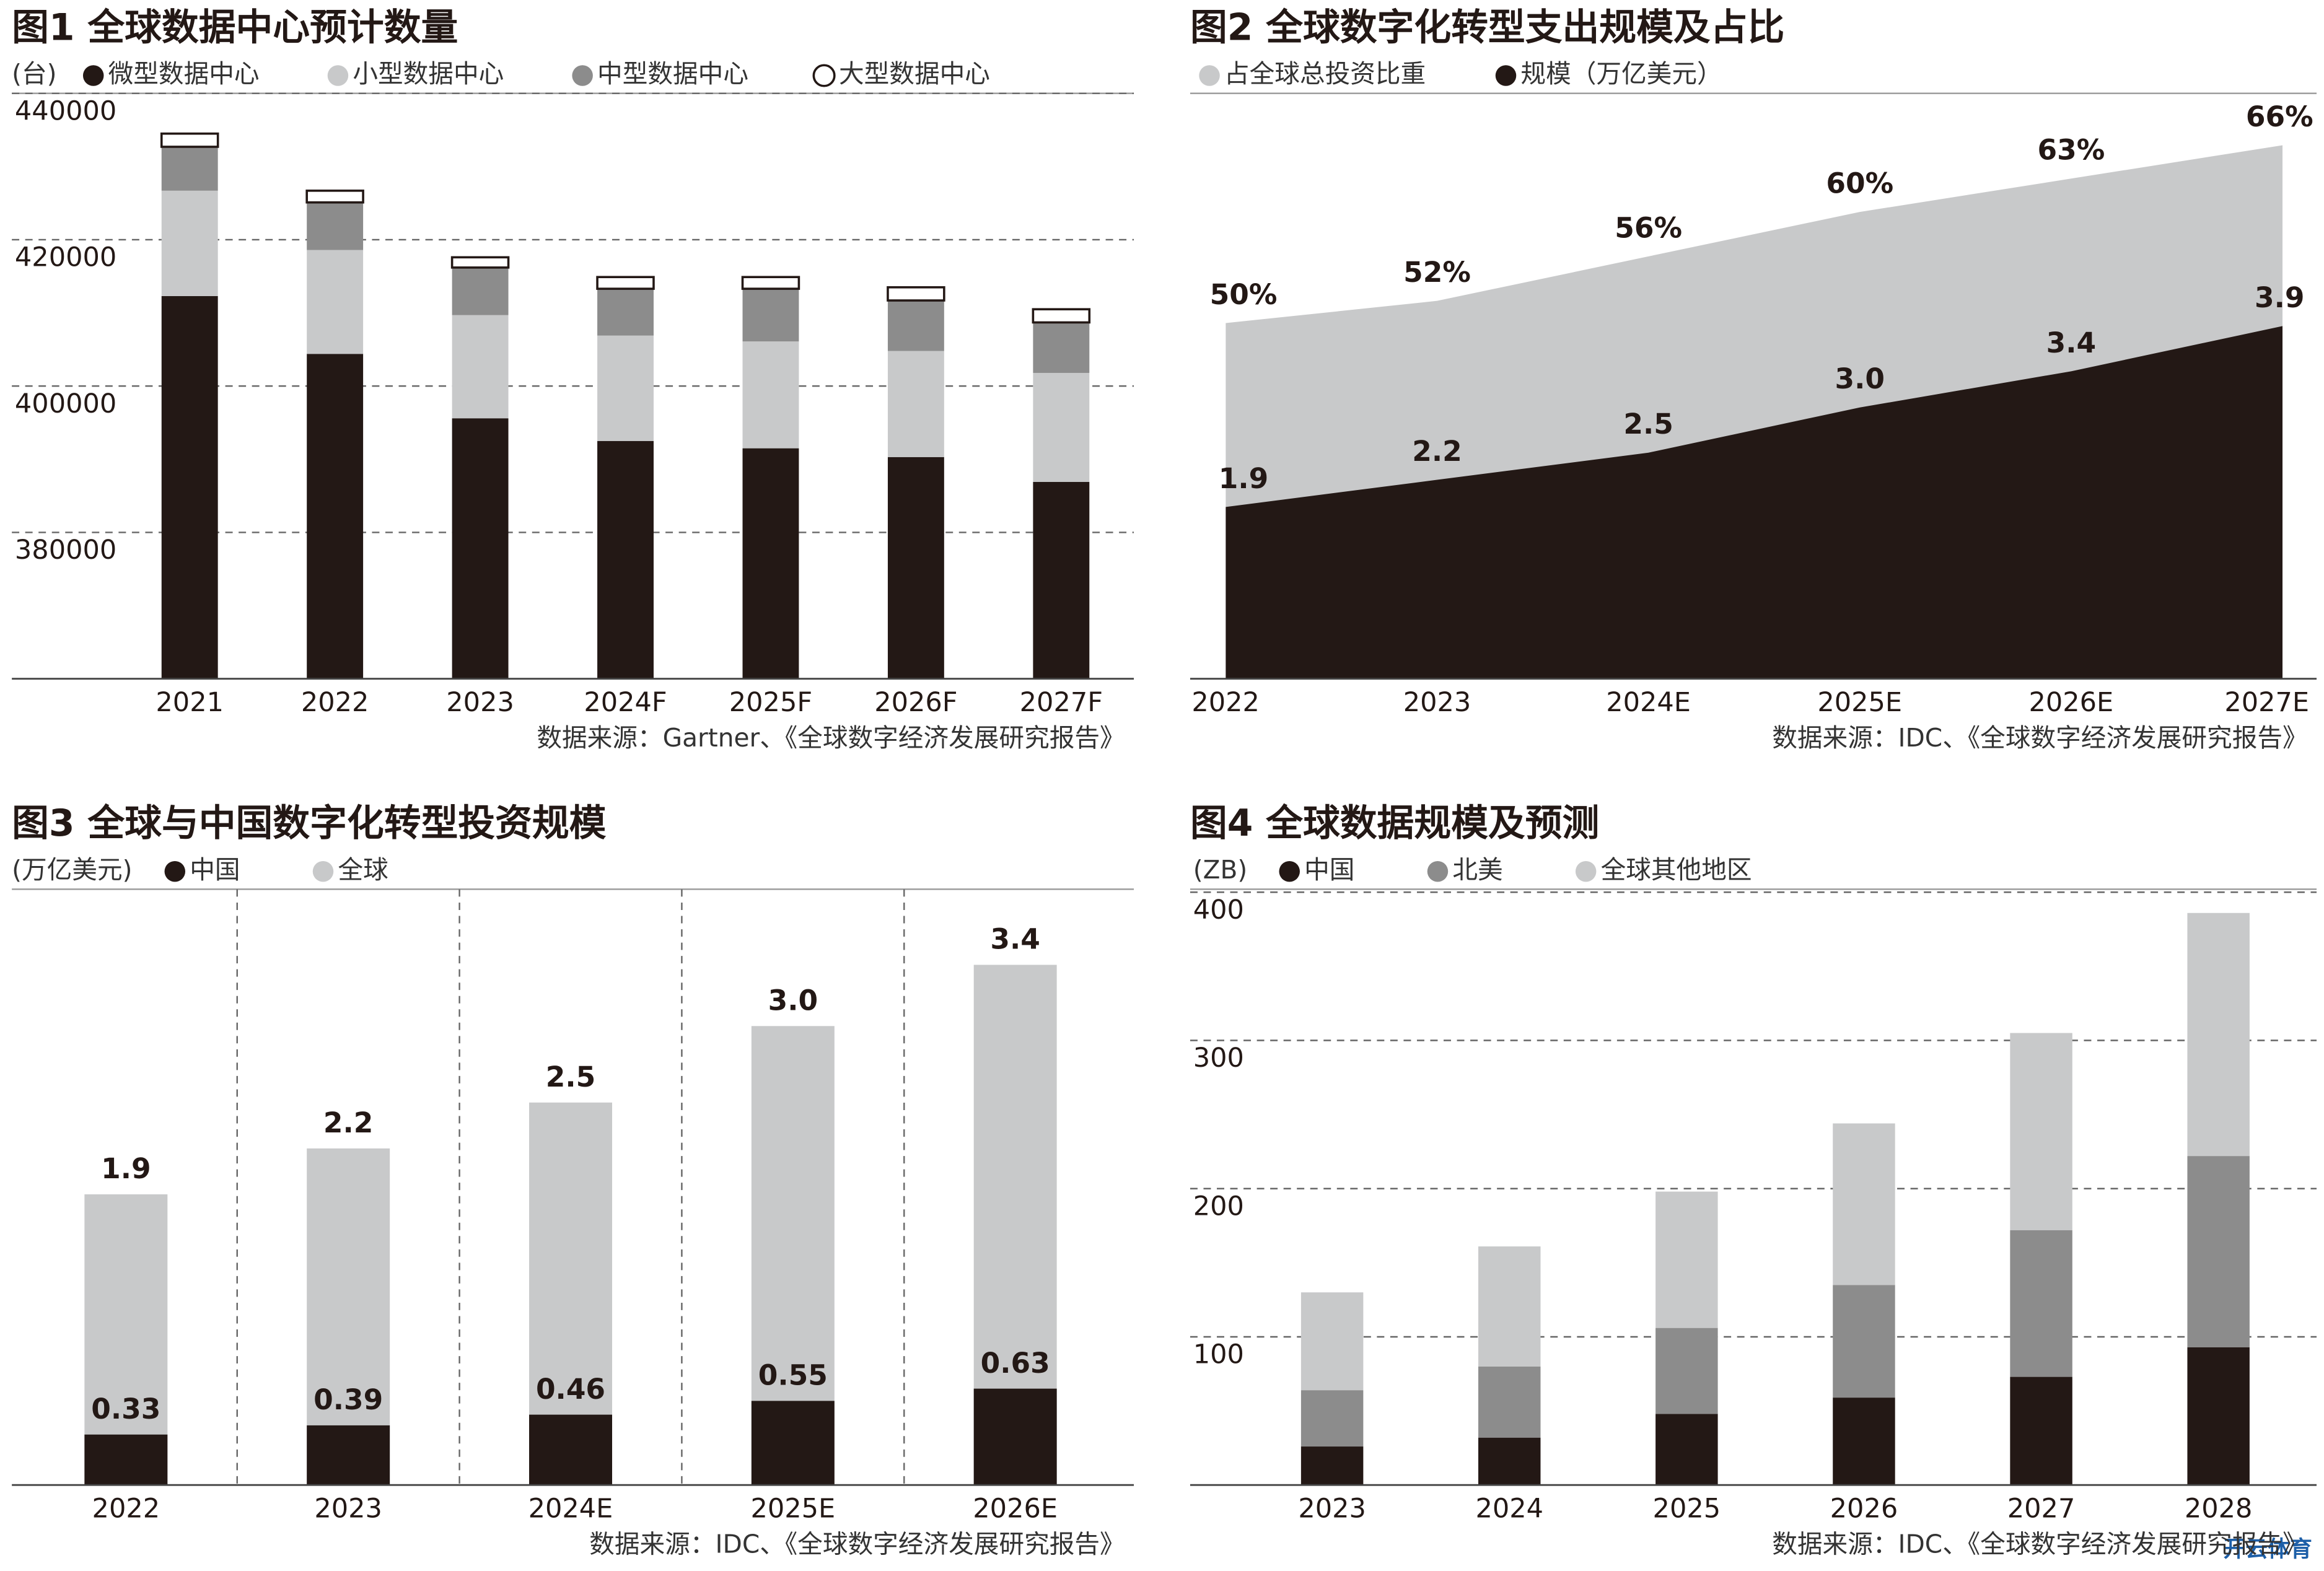 Image resolution: width=2324 pixels, height=1571 pixels. Describe the element at coordinates (1487, 27) in the screenshot. I see `chart-title: 图2 全球数字化转型支出规模及占比` at that location.